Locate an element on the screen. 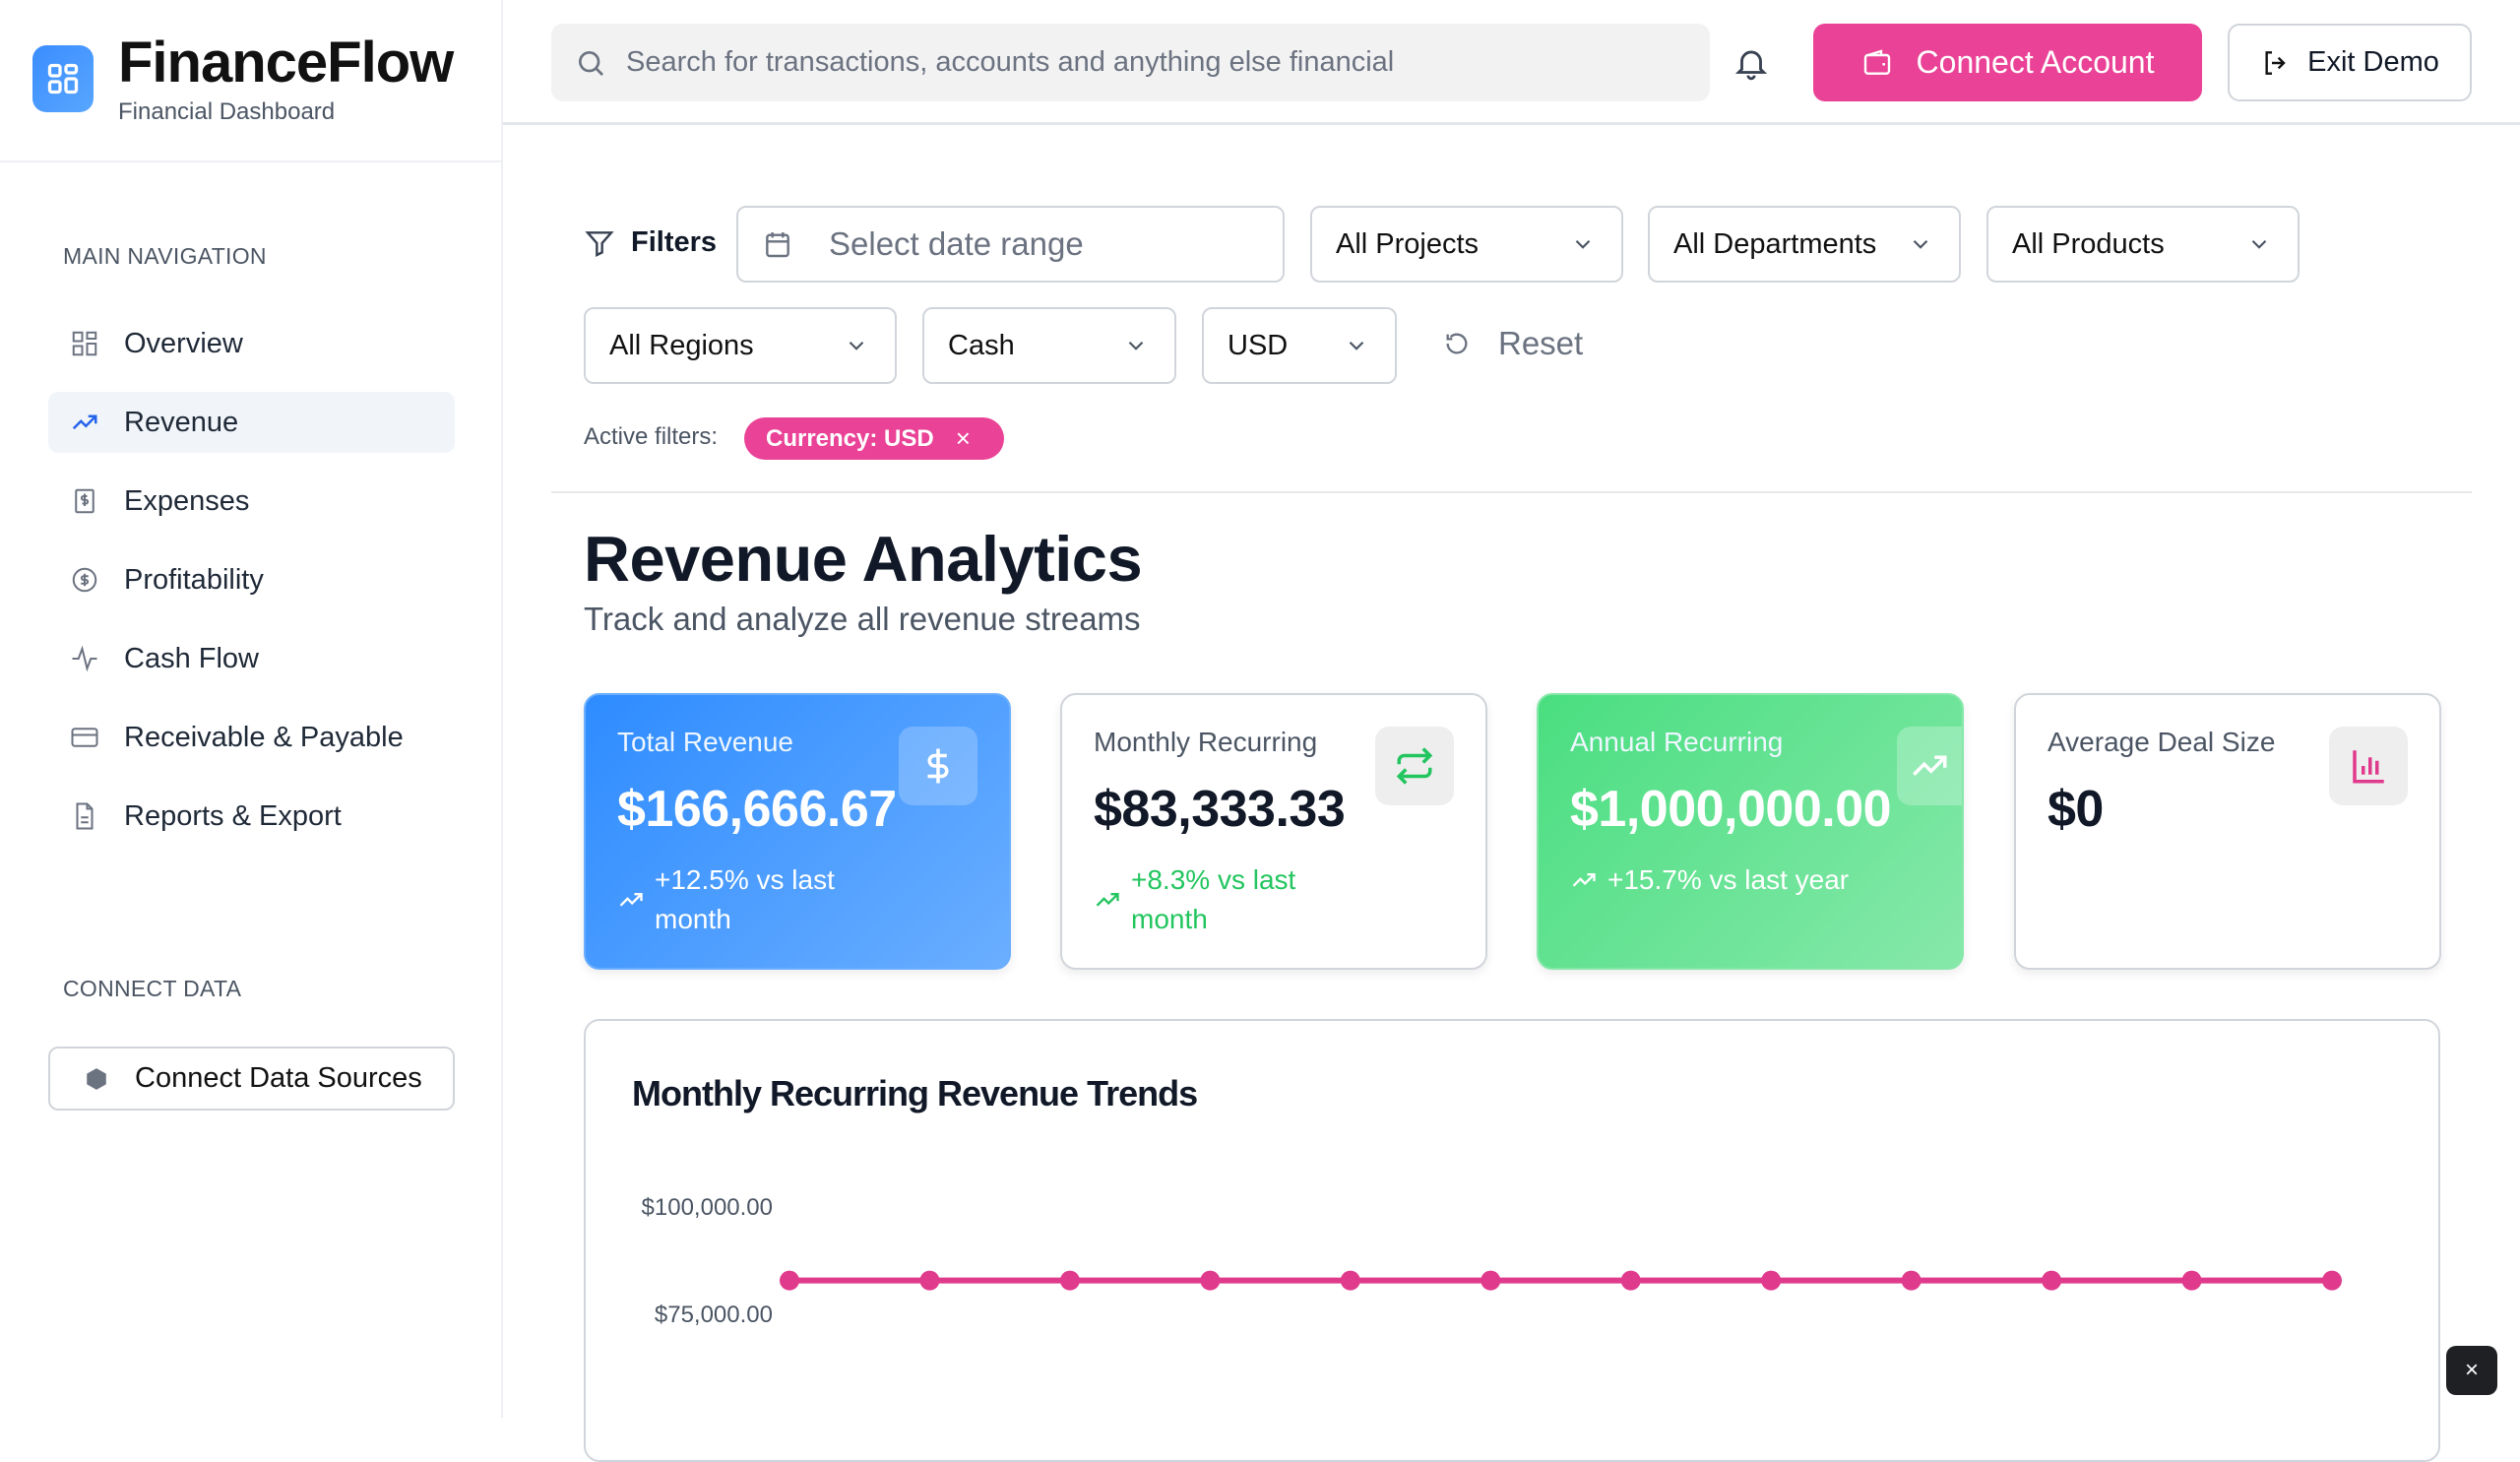 The width and height of the screenshot is (2520, 1462). sidebar-divider is located at coordinates (251, 161).